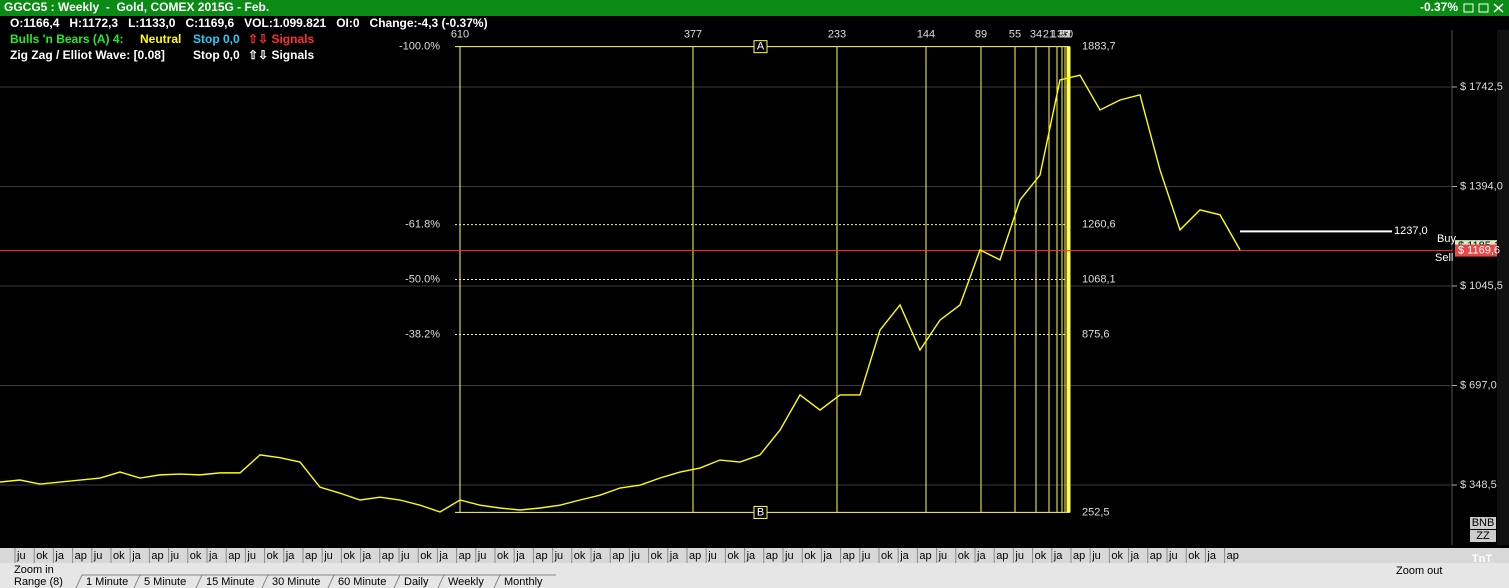  What do you see at coordinates (87, 55) in the screenshot?
I see `indicator-name: Zig Zag / Elliot Wave: [0.08]` at bounding box center [87, 55].